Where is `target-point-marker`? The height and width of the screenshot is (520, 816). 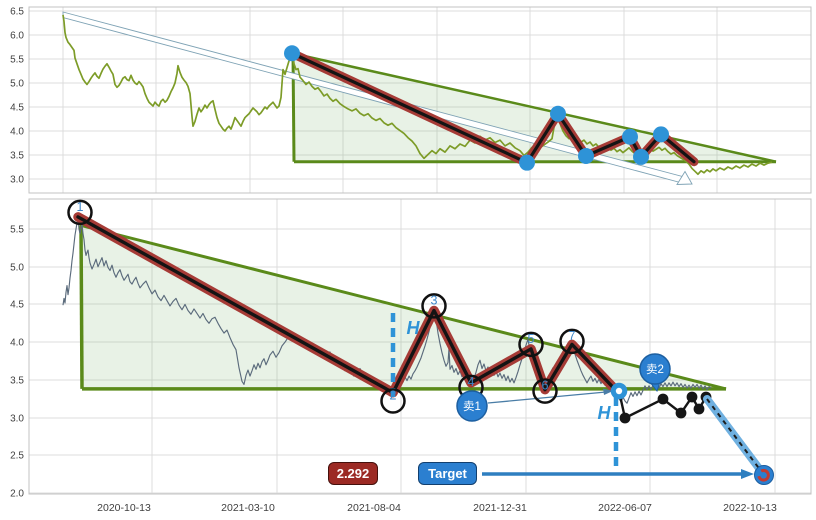 target-point-marker is located at coordinates (764, 475).